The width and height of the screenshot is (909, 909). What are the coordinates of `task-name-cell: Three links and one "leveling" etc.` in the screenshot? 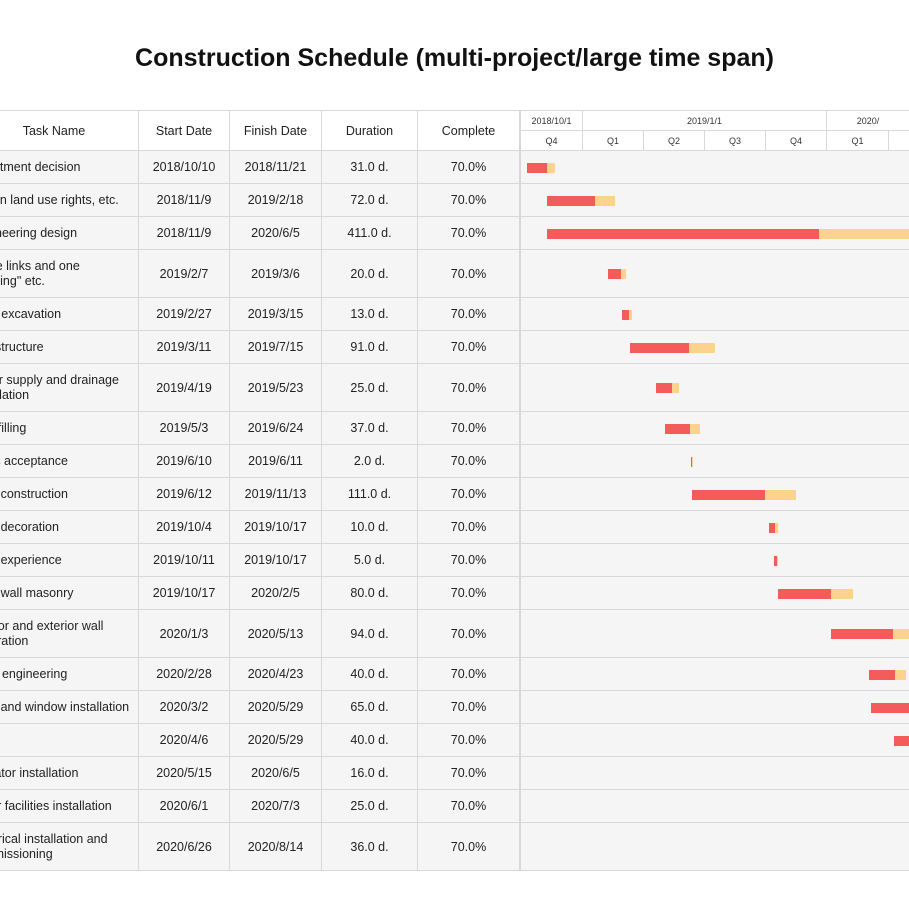 It's located at (69, 273).